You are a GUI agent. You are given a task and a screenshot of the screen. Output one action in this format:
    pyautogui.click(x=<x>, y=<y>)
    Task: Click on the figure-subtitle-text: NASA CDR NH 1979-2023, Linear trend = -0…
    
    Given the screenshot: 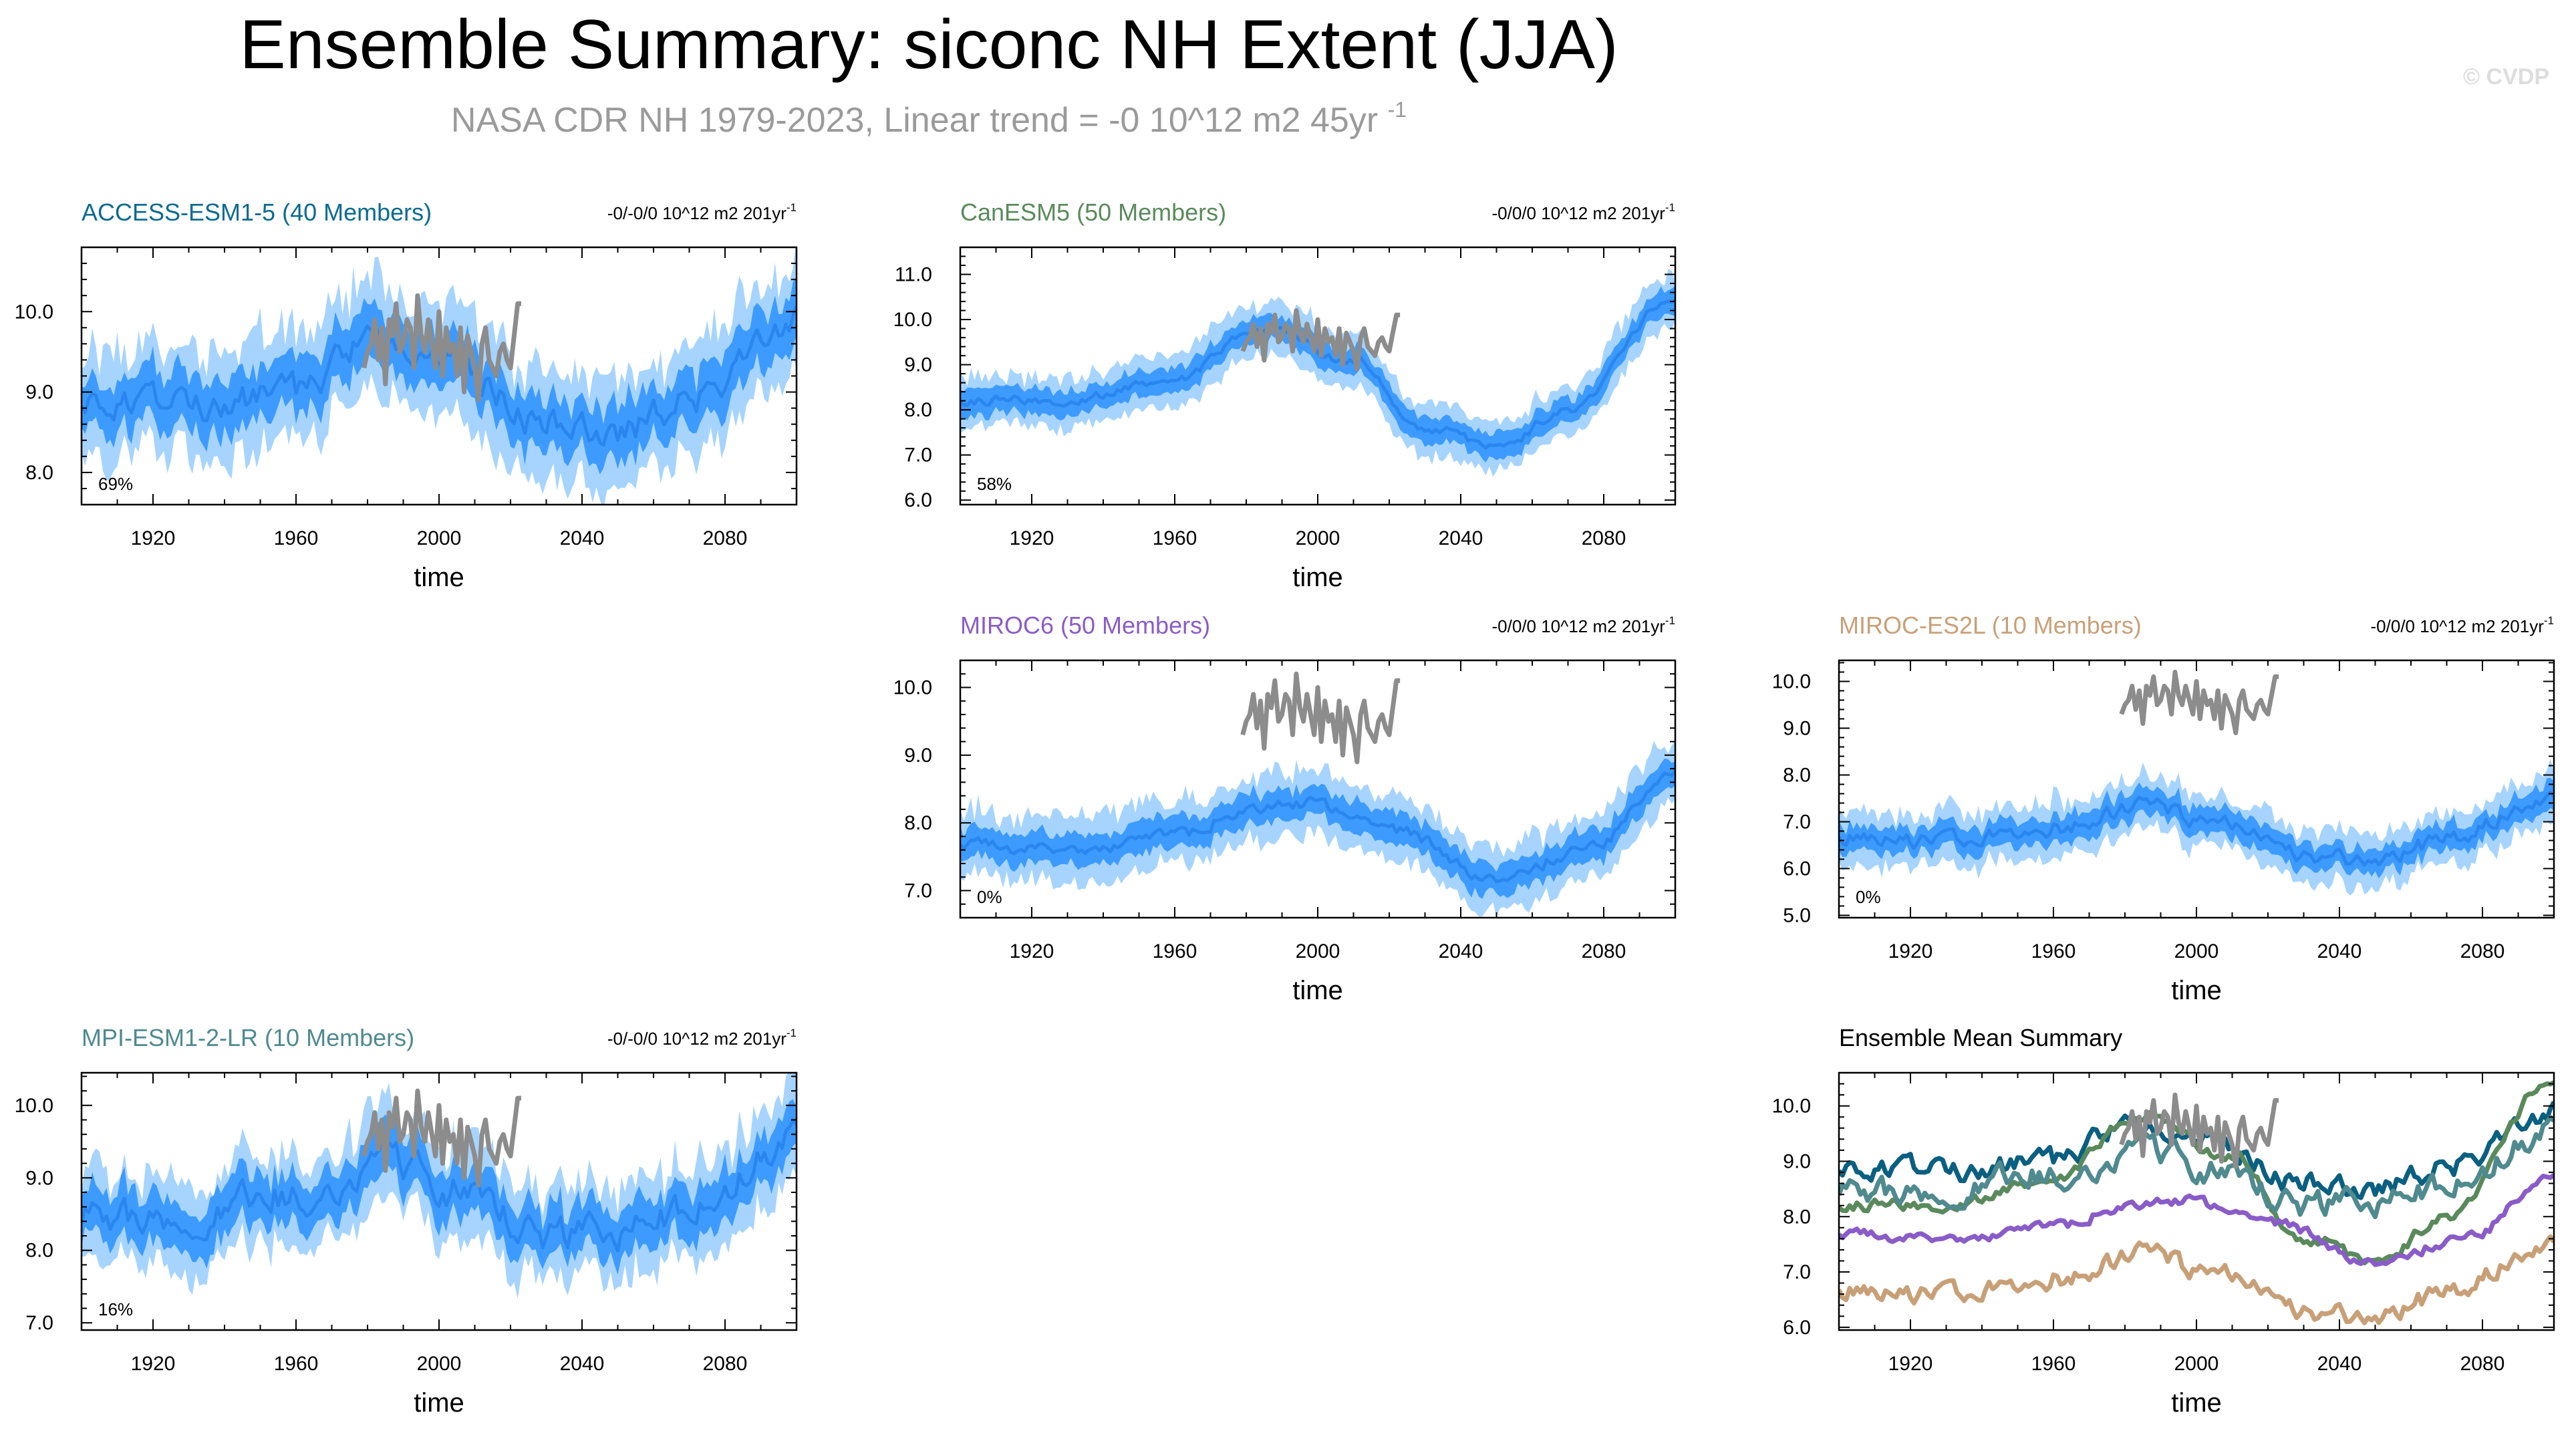 What is the action you would take?
    pyautogui.click(x=914, y=120)
    